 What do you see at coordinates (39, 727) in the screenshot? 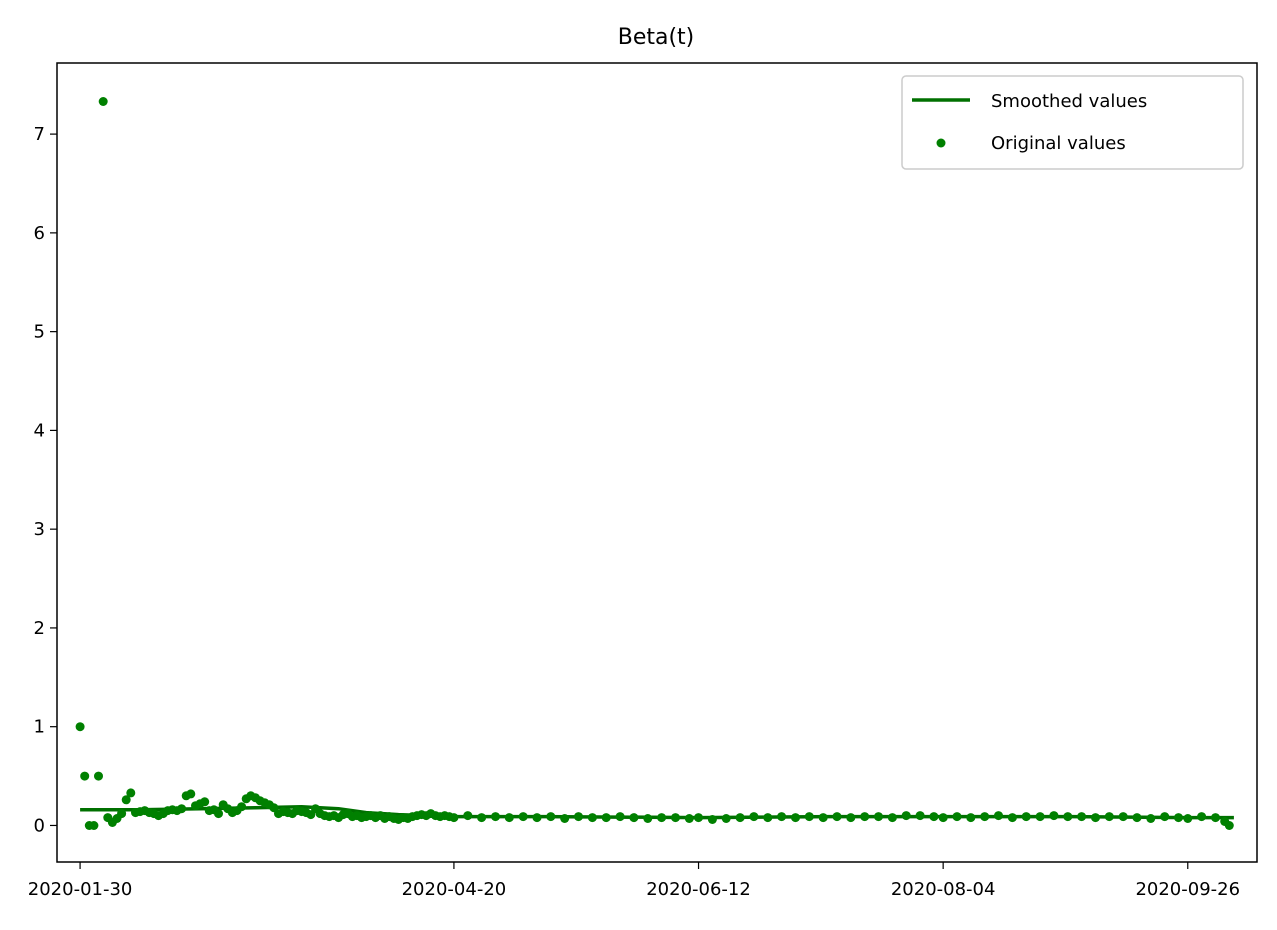
I see `y-tick-label: 1` at bounding box center [39, 727].